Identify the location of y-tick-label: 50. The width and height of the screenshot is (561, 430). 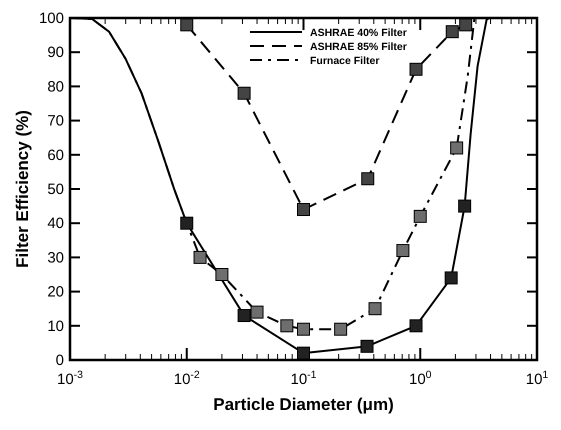
(55, 189).